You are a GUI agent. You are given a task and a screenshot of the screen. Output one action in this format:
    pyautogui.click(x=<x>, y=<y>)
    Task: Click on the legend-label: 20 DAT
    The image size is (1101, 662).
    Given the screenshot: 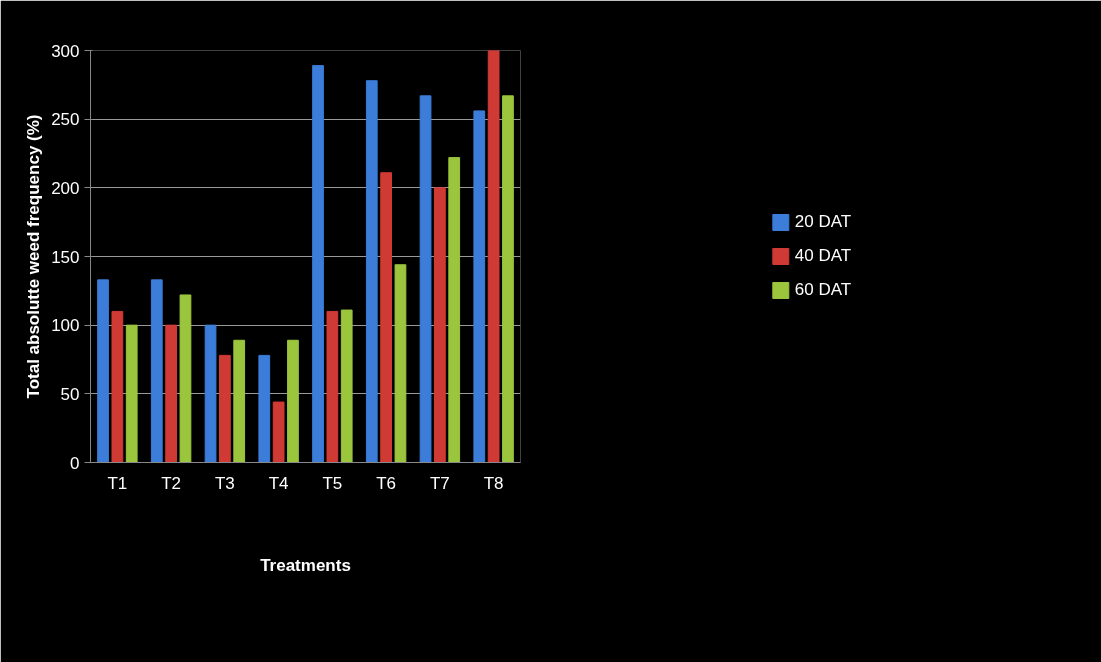 What is the action you would take?
    pyautogui.click(x=823, y=222)
    